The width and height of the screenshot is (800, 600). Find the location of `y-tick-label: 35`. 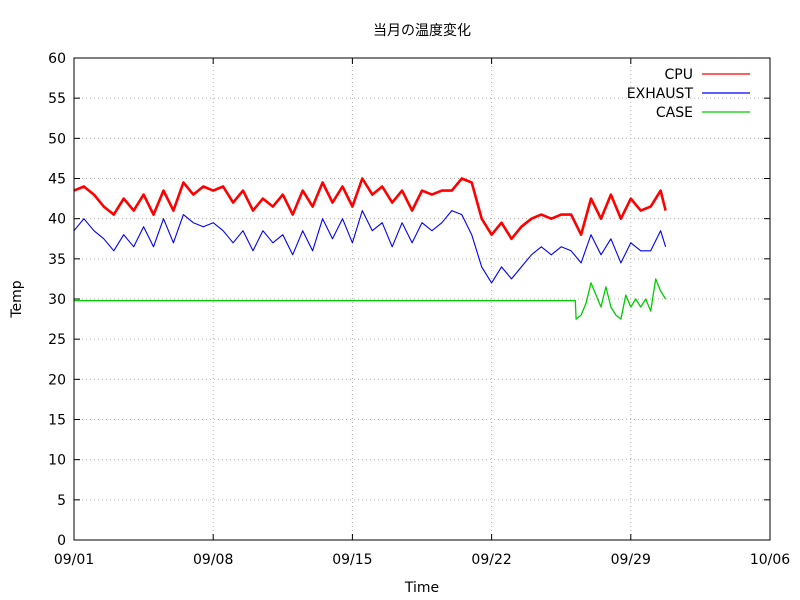

y-tick-label: 35 is located at coordinates (57, 260).